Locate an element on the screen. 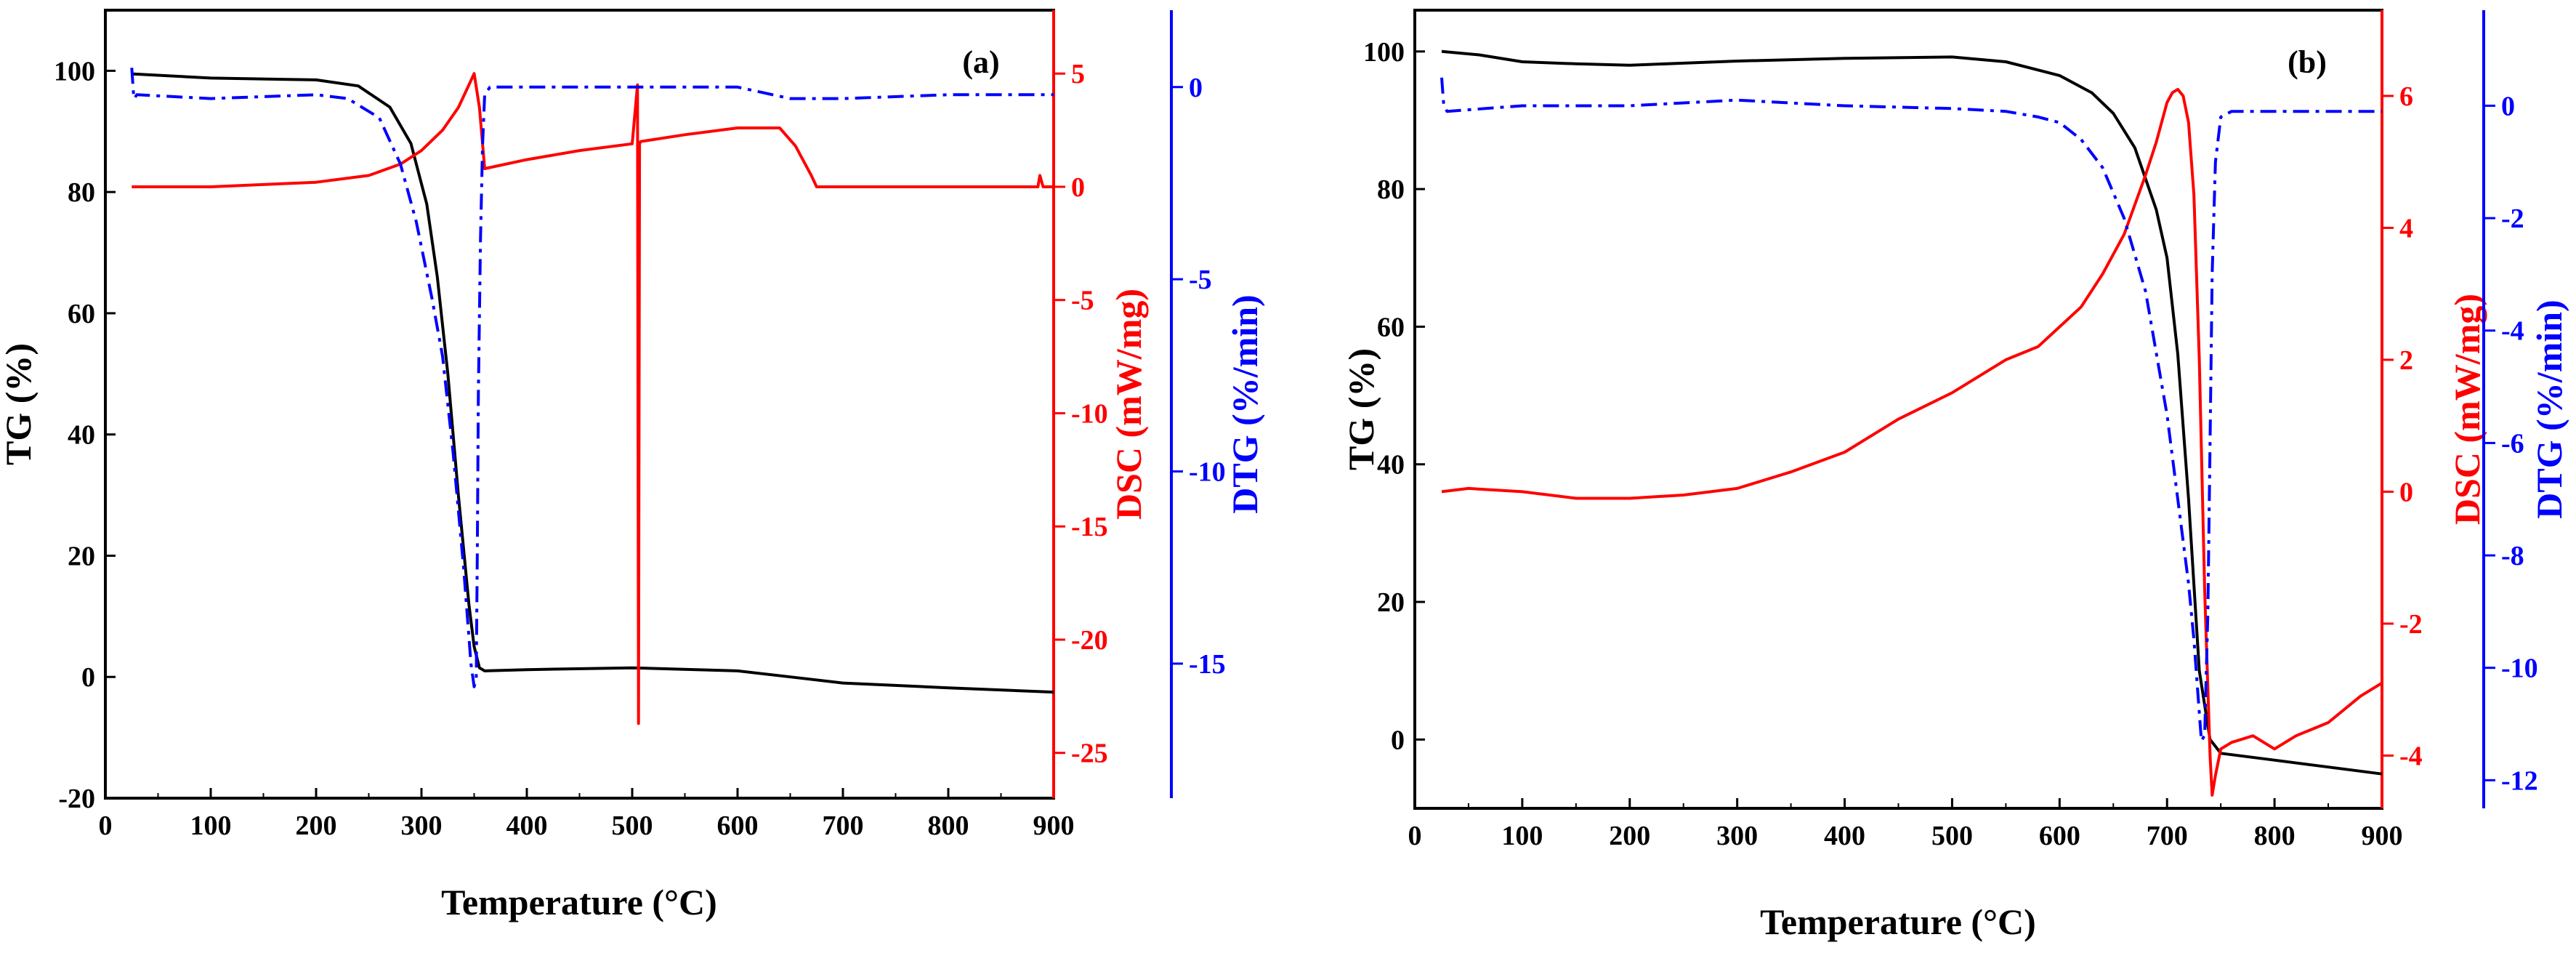 Image resolution: width=2576 pixels, height=953 pixels. dsc-tick-label: 4 is located at coordinates (2406, 228).